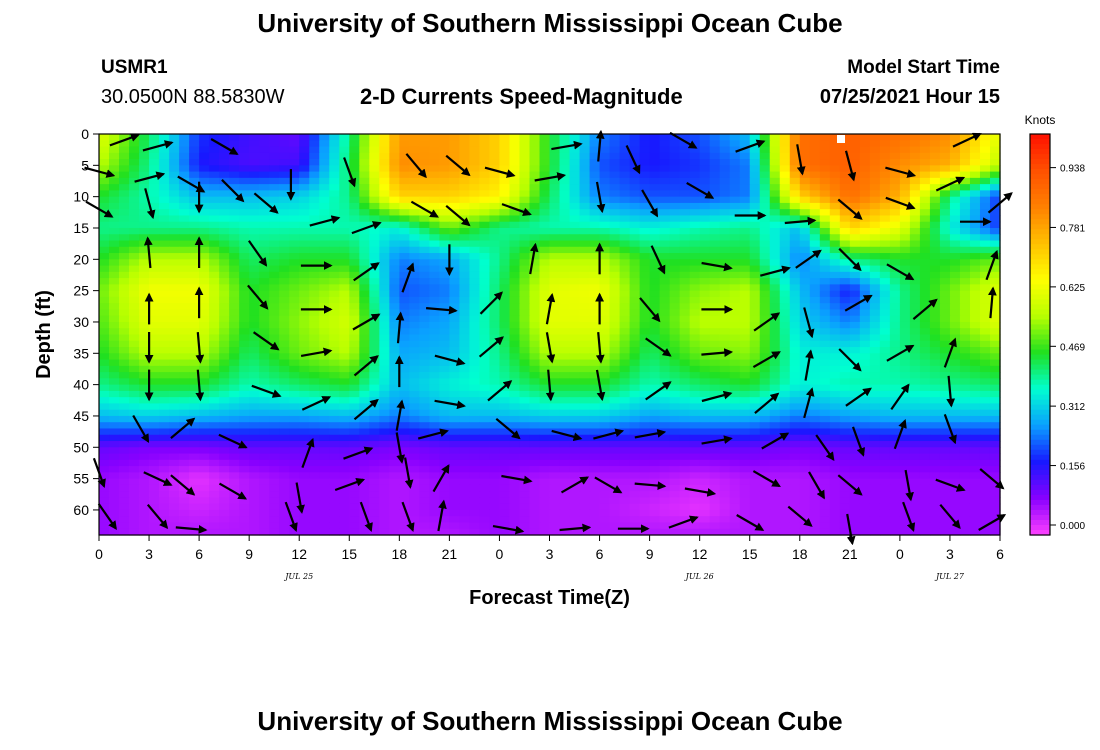  Describe the element at coordinates (909, 97) in the screenshot. I see `model-start-value: 07/25/2021 Hour 15` at that location.